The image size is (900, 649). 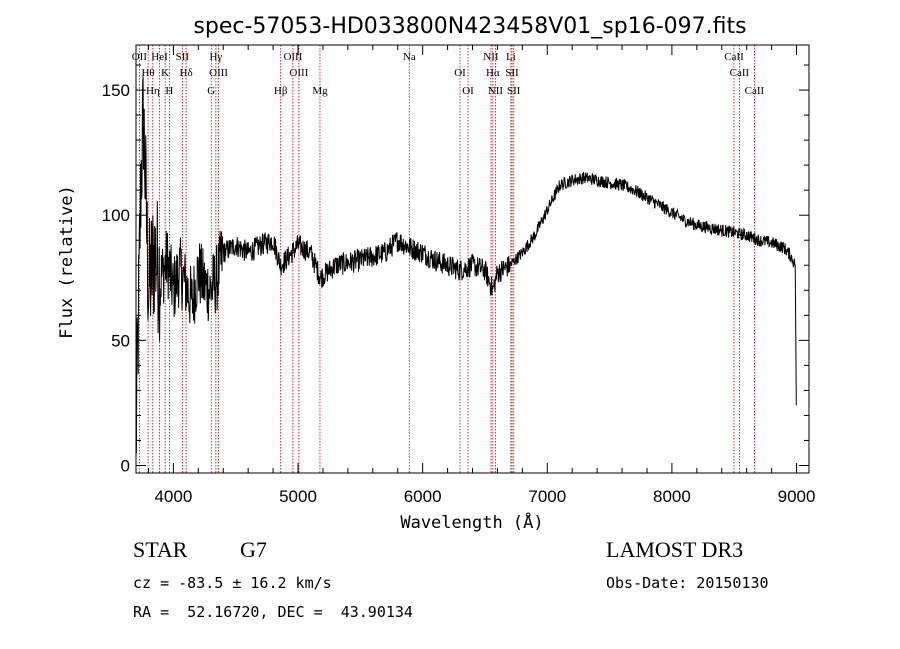 I want to click on object-subclass: G7, so click(x=253, y=549).